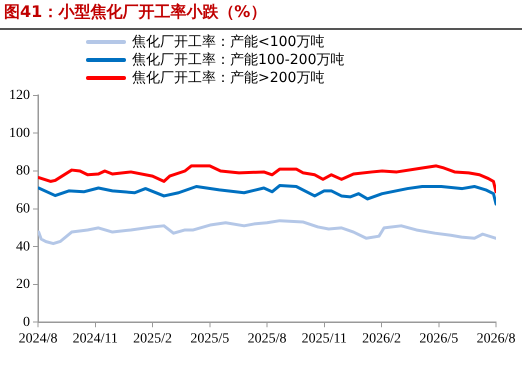  What do you see at coordinates (324, 338) in the screenshot?
I see `x-tick-label: 2025/11` at bounding box center [324, 338].